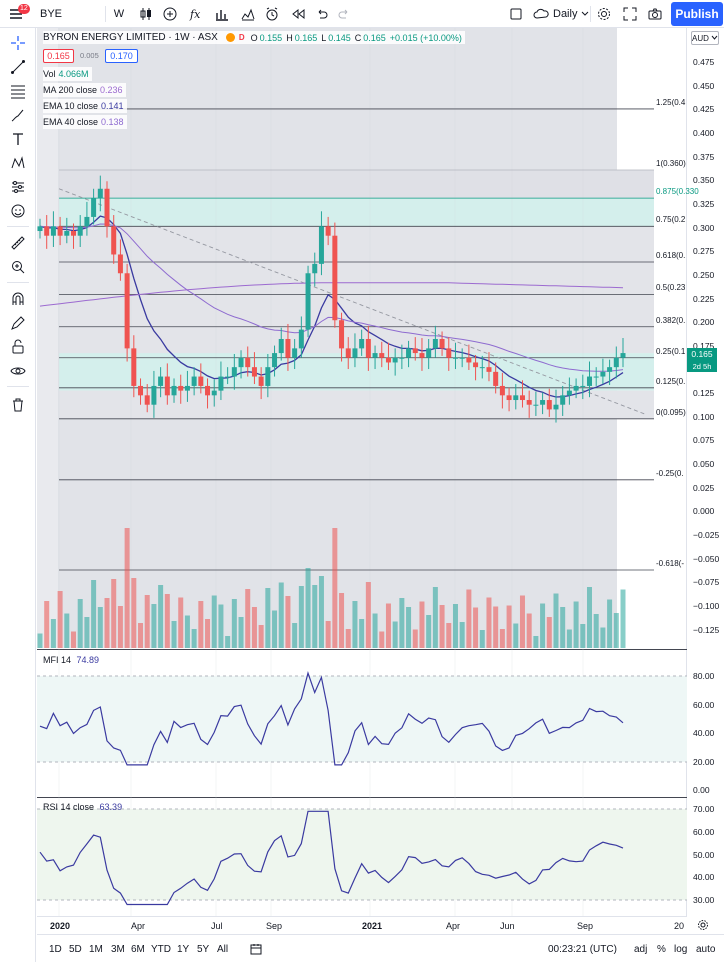 The height and width of the screenshot is (962, 724). I want to click on range-button-5d: 5D, so click(75, 949).